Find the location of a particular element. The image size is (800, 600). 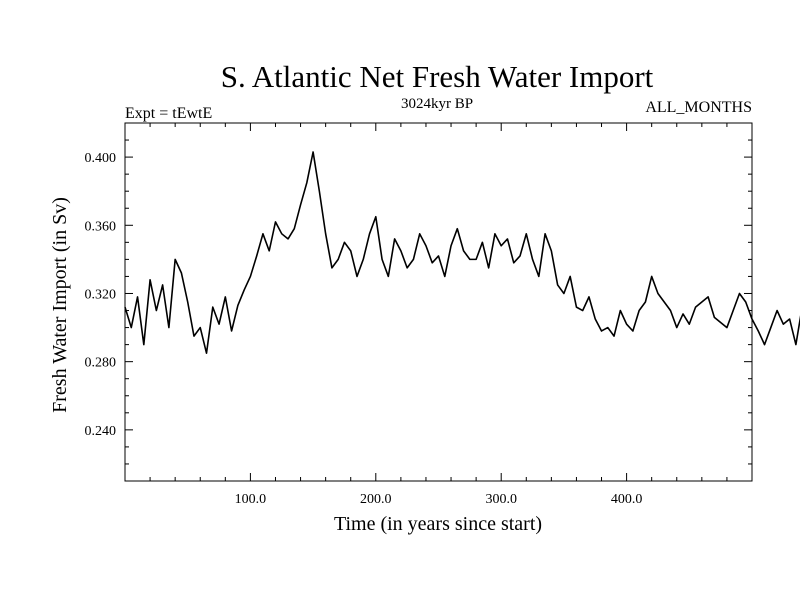

chart-subtitle: 3024kyr BP is located at coordinates (437, 104).